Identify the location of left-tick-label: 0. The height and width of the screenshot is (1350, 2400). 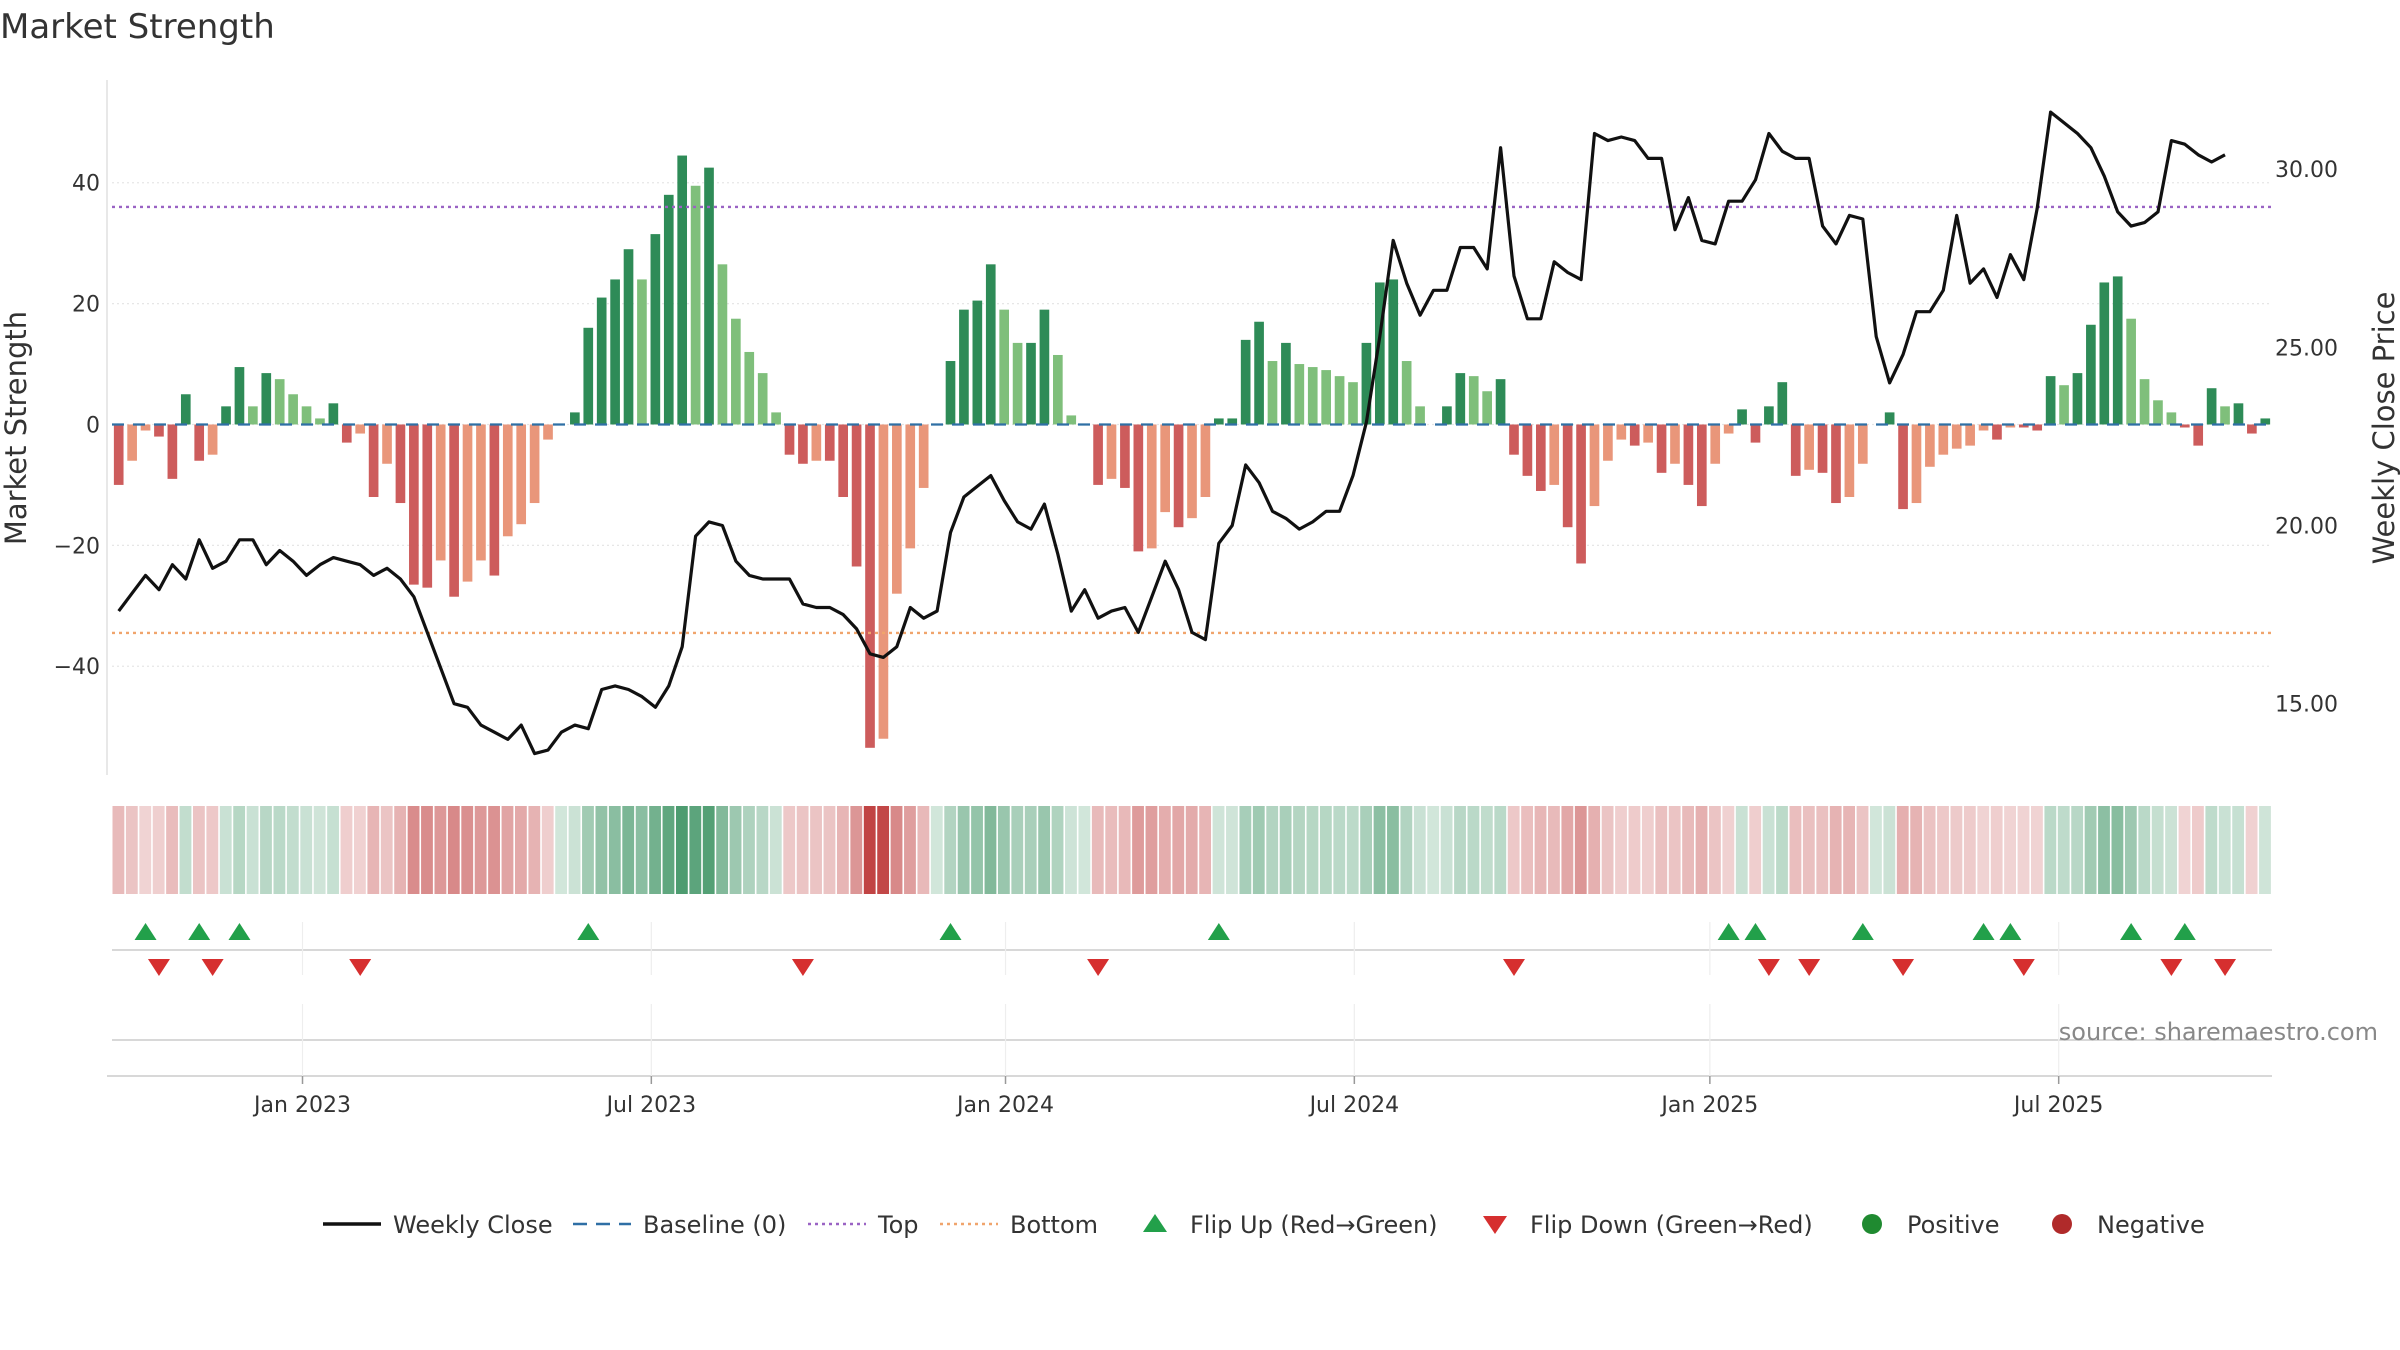
(93, 425).